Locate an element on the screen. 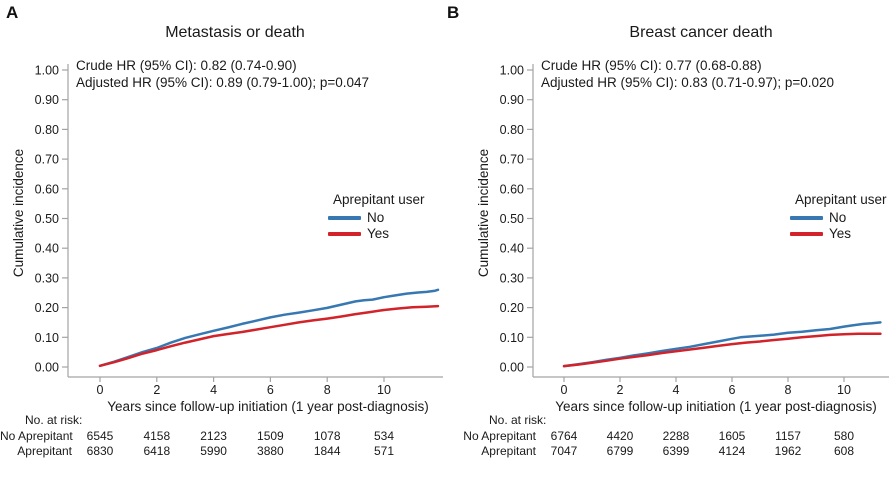 The width and height of the screenshot is (891, 479). panel-title: Metastasis or death is located at coordinates (235, 32).